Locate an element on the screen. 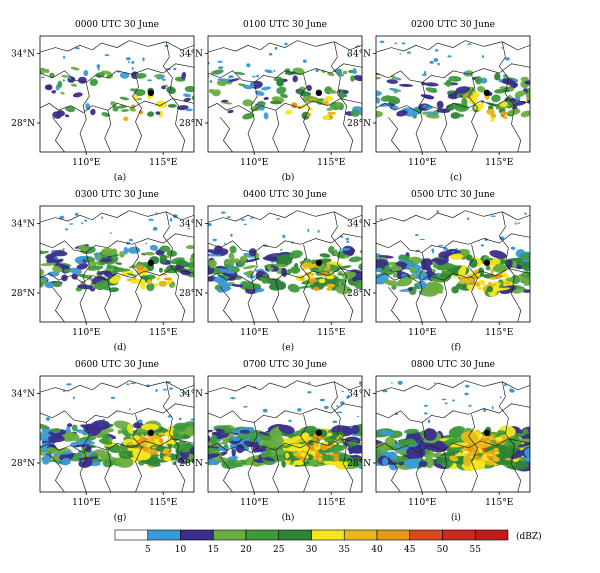 The width and height of the screenshot is (600, 573). map-border is located at coordinates (285, 434).